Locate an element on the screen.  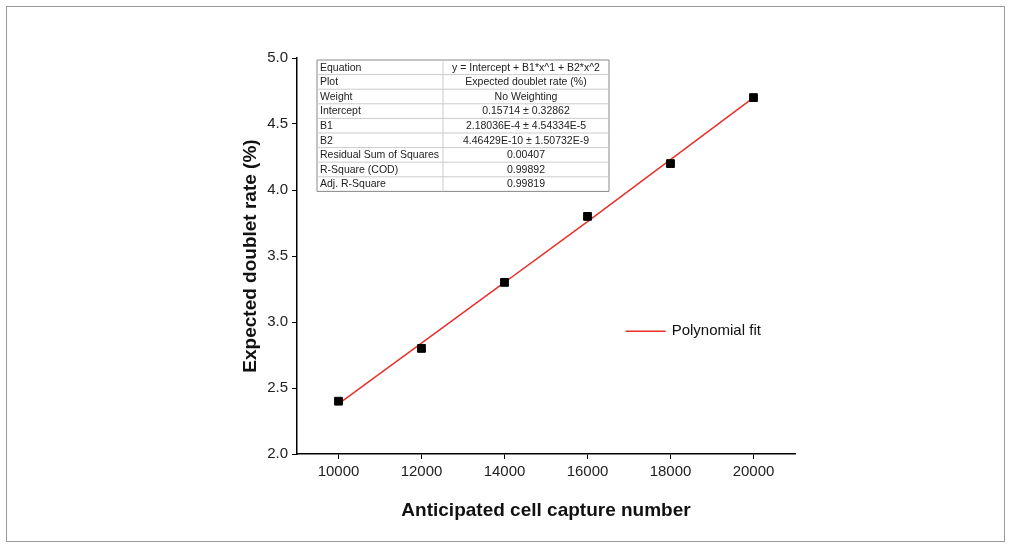
annotation: No Weighting is located at coordinates (526, 95).